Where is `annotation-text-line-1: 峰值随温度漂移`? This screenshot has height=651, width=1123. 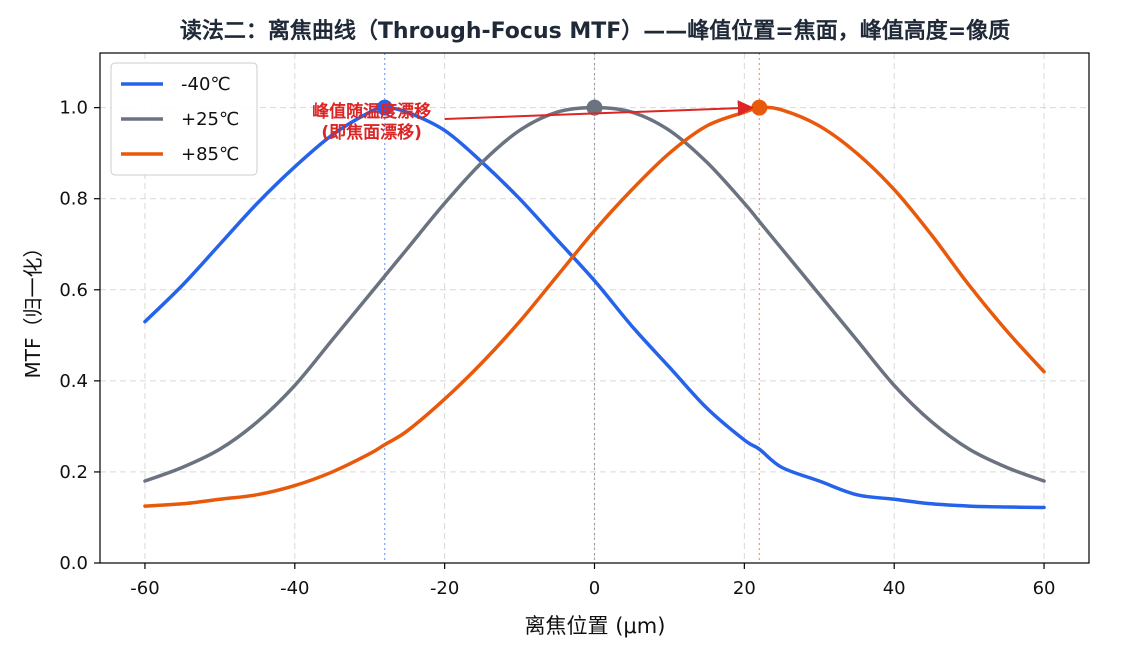 annotation-text-line-1: 峰值随温度漂移 is located at coordinates (371, 111).